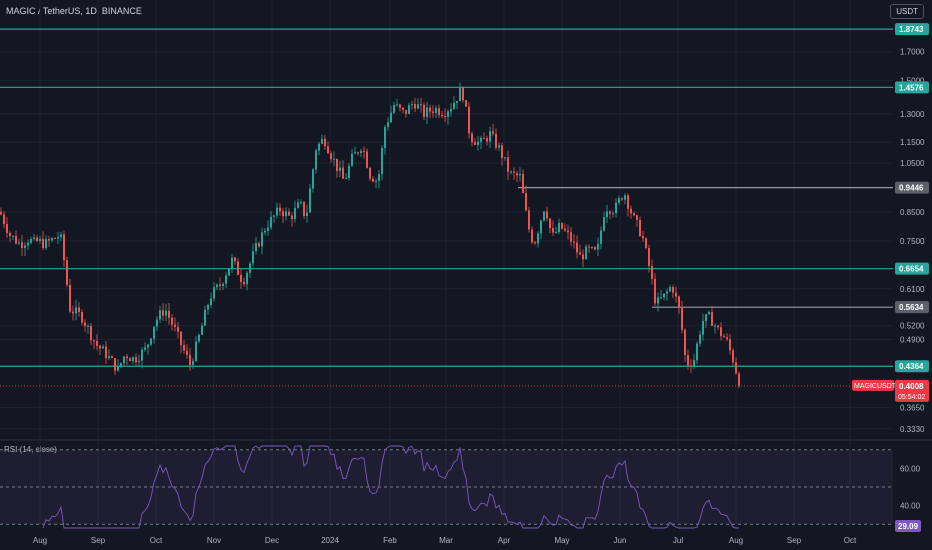 The height and width of the screenshot is (550, 932). Describe the element at coordinates (911, 269) in the screenshot. I see `level-badge-label: 0.6654` at that location.